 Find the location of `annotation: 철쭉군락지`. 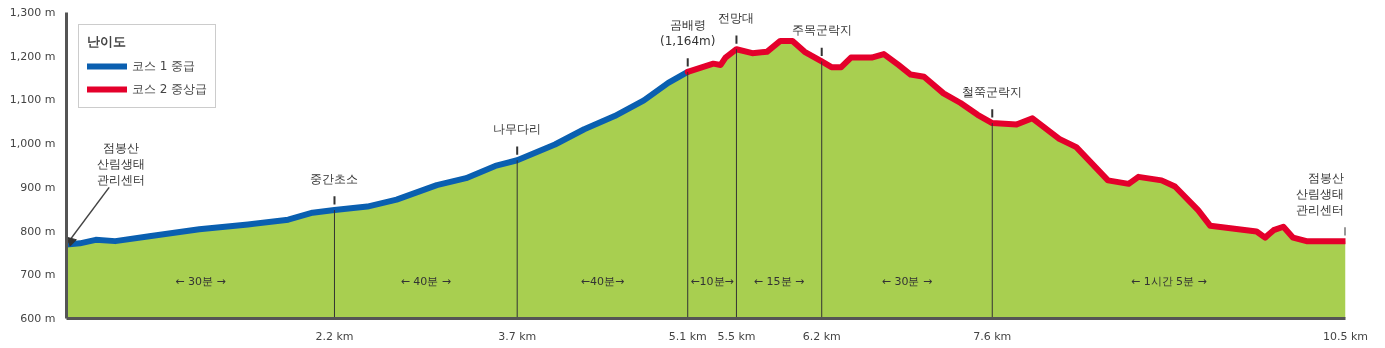

annotation: 철쭉군락지 is located at coordinates (992, 92).